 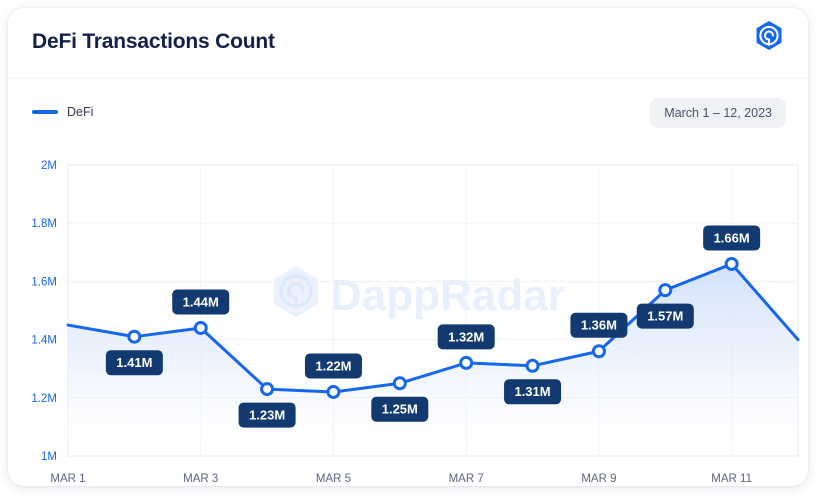 I want to click on svg-text: 1.36M, so click(x=599, y=325).